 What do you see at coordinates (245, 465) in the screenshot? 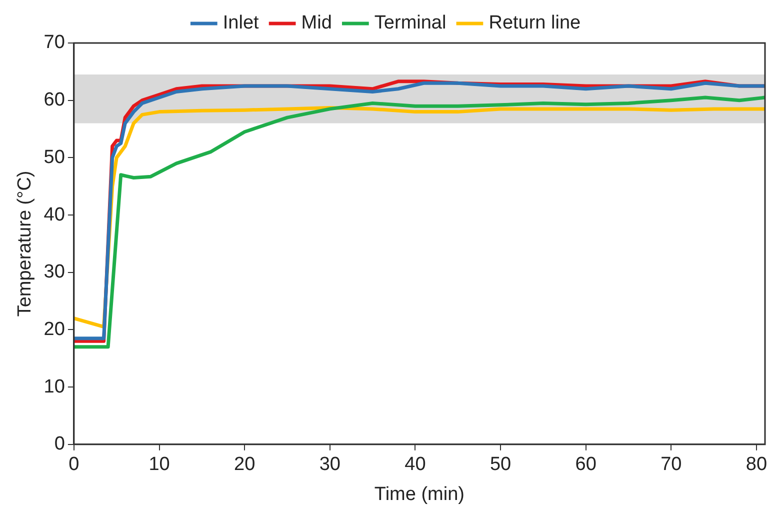
I see `x-tick-label: 20` at bounding box center [245, 465].